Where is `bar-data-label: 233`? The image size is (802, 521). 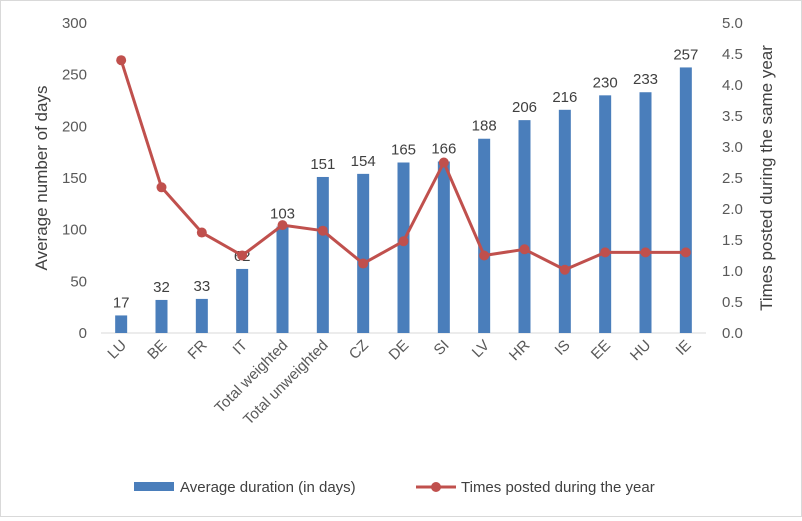
bar-data-label: 233 is located at coordinates (645, 79).